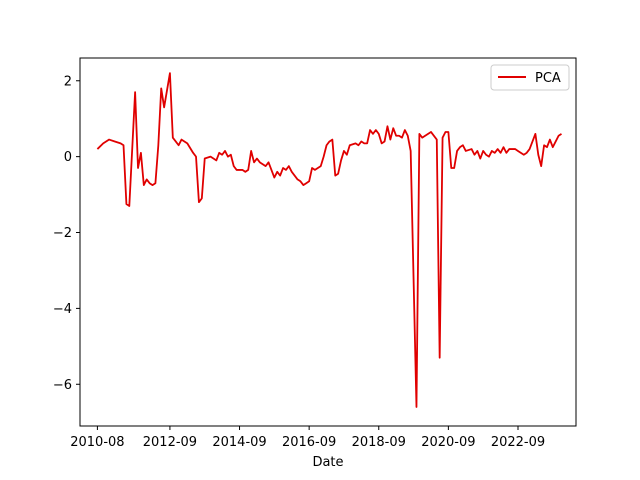 Image resolution: width=640 pixels, height=480 pixels. What do you see at coordinates (68, 157) in the screenshot?
I see `y-tick-label: 0` at bounding box center [68, 157].